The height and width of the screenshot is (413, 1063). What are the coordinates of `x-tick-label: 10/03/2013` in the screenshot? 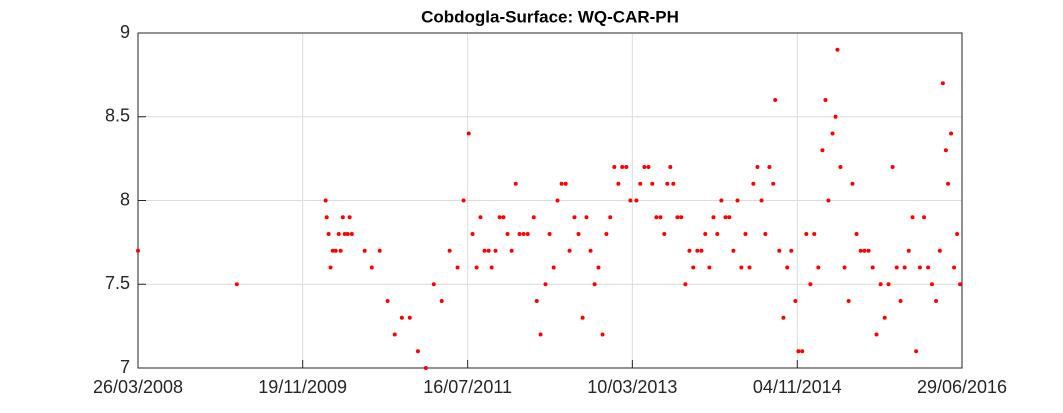 It's located at (632, 387).